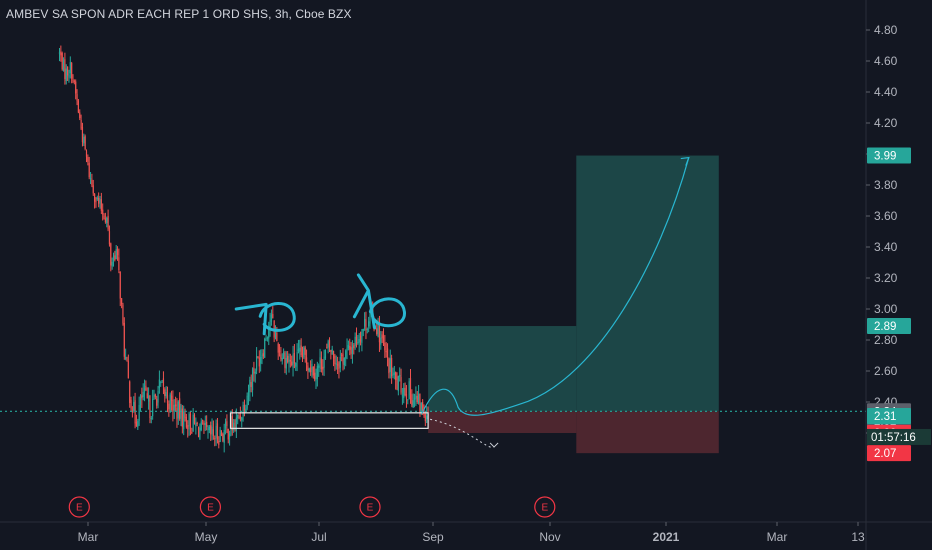 The image size is (932, 550). What do you see at coordinates (206, 537) in the screenshot?
I see `x-tick-label-1: May` at bounding box center [206, 537].